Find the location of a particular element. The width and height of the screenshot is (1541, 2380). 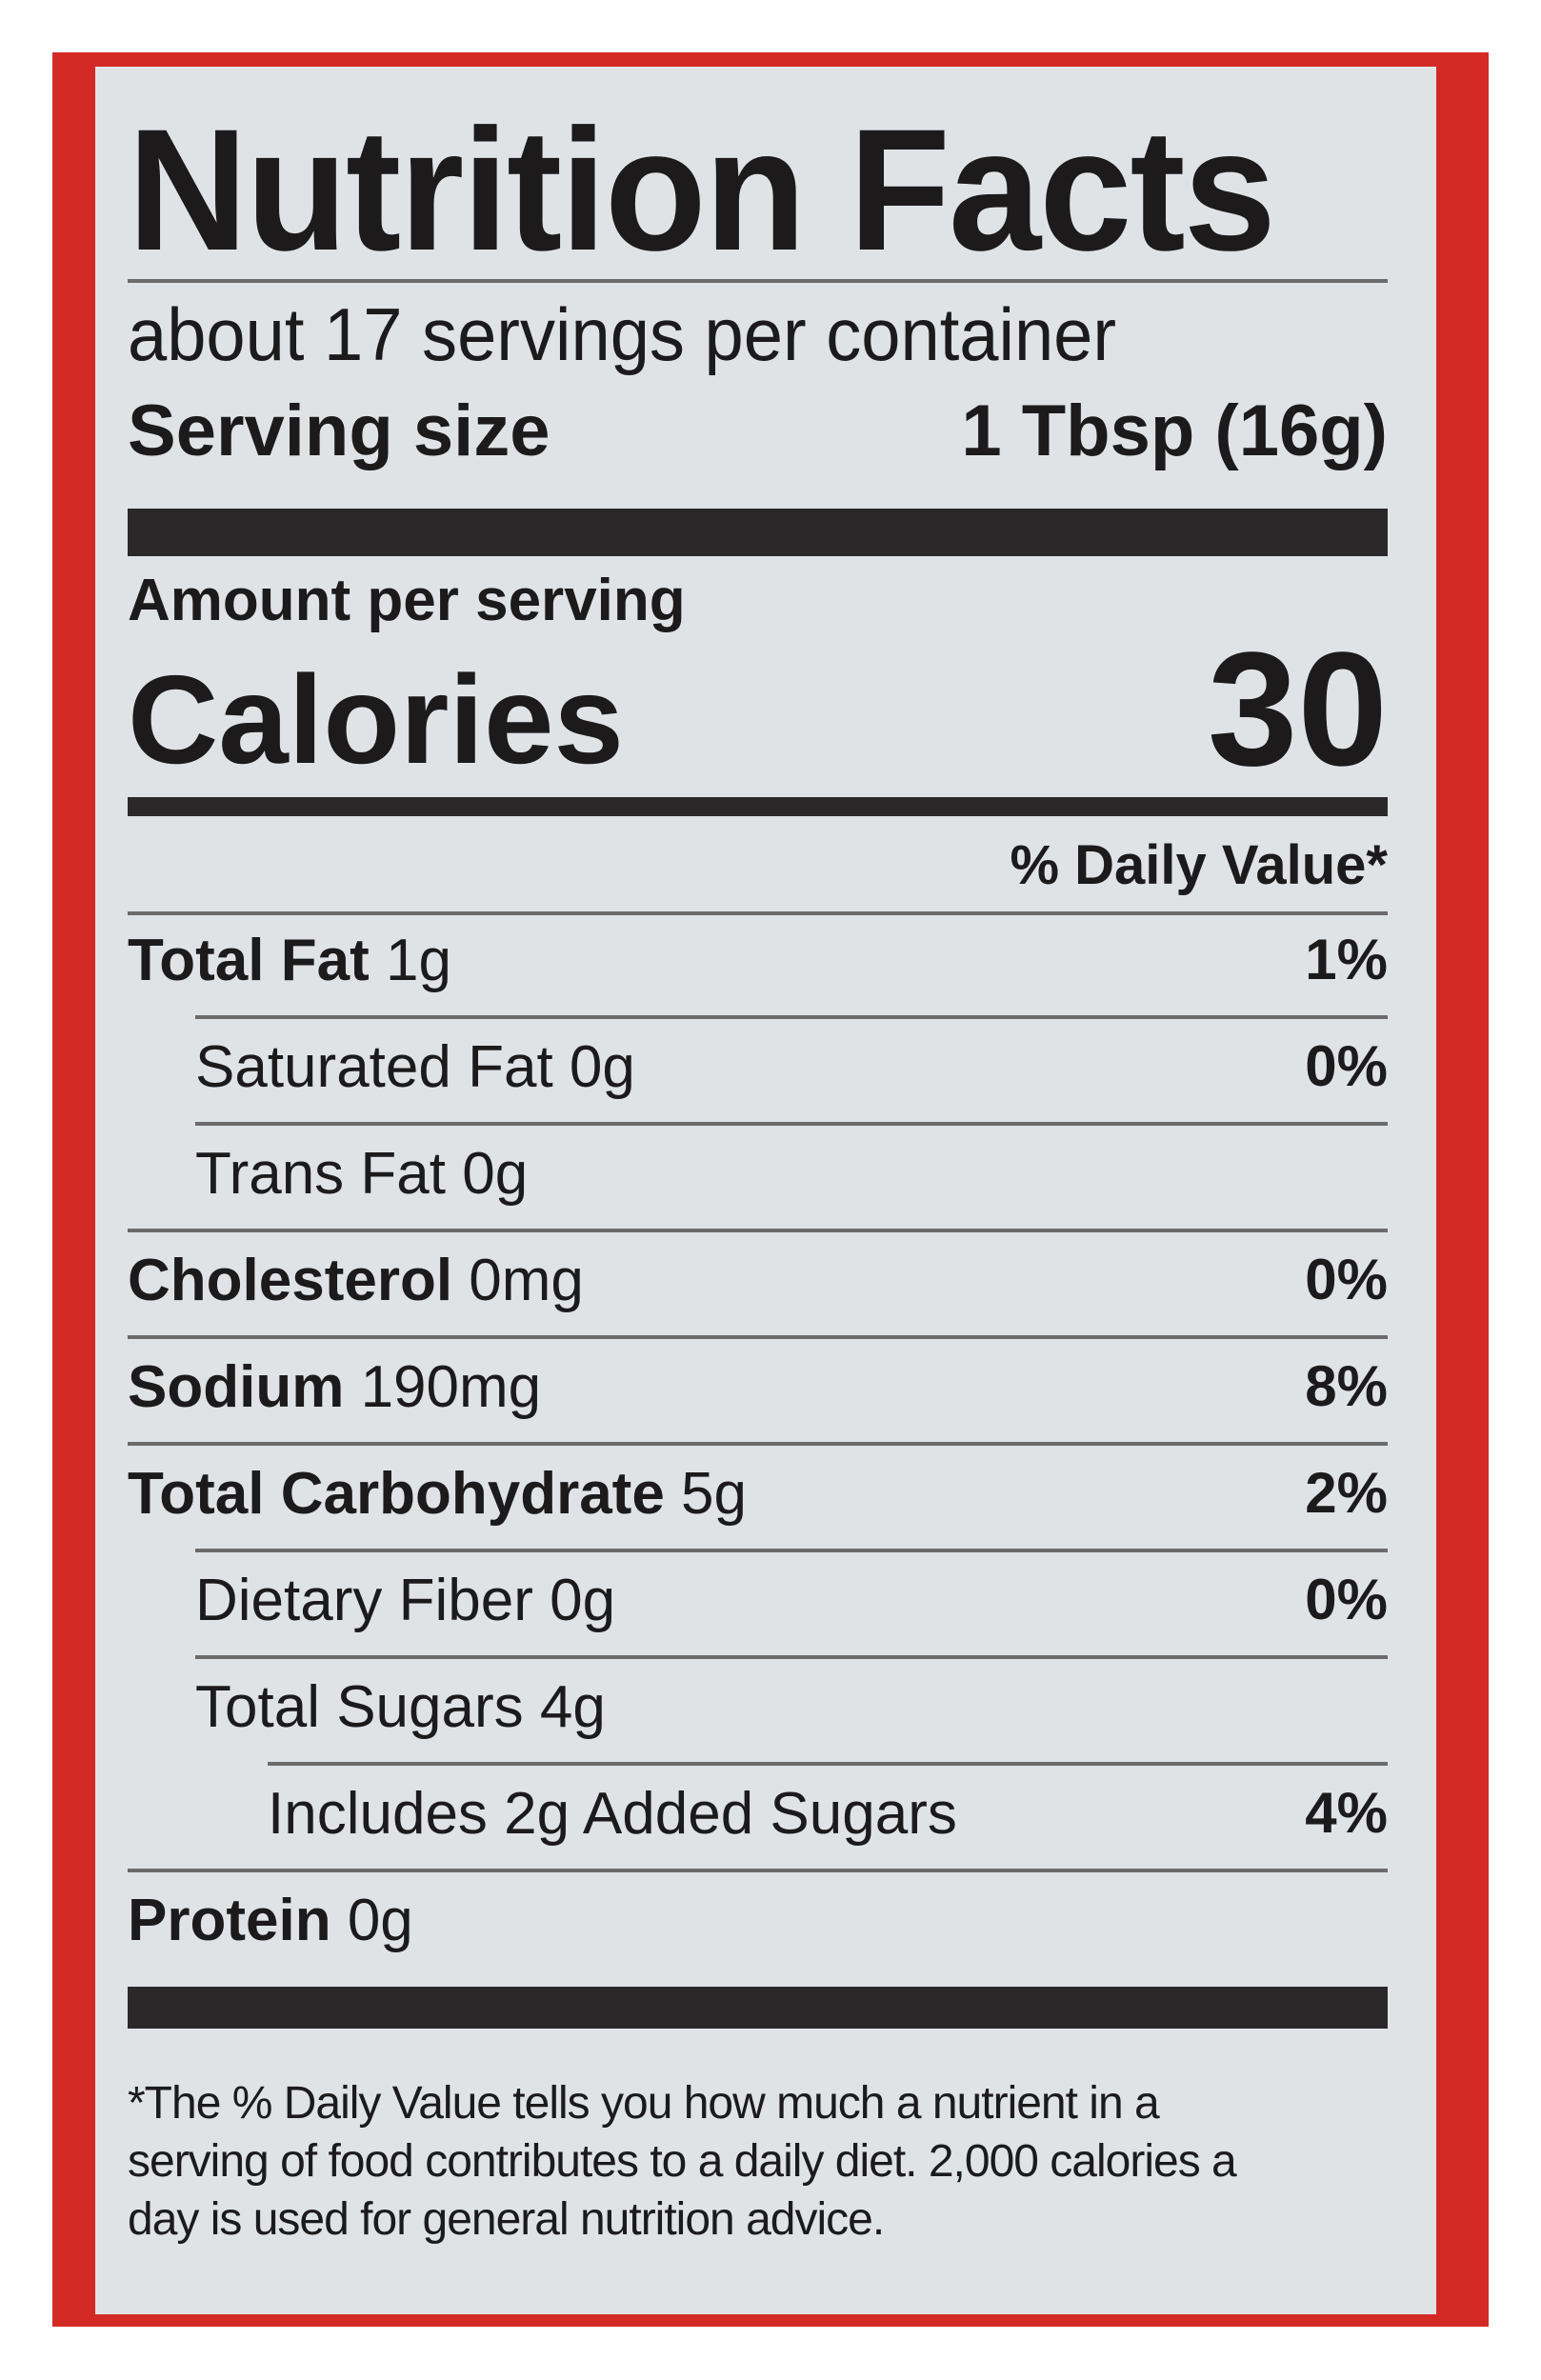

nutrient-row: Dietary Fiber 0g is located at coordinates (405, 1600).